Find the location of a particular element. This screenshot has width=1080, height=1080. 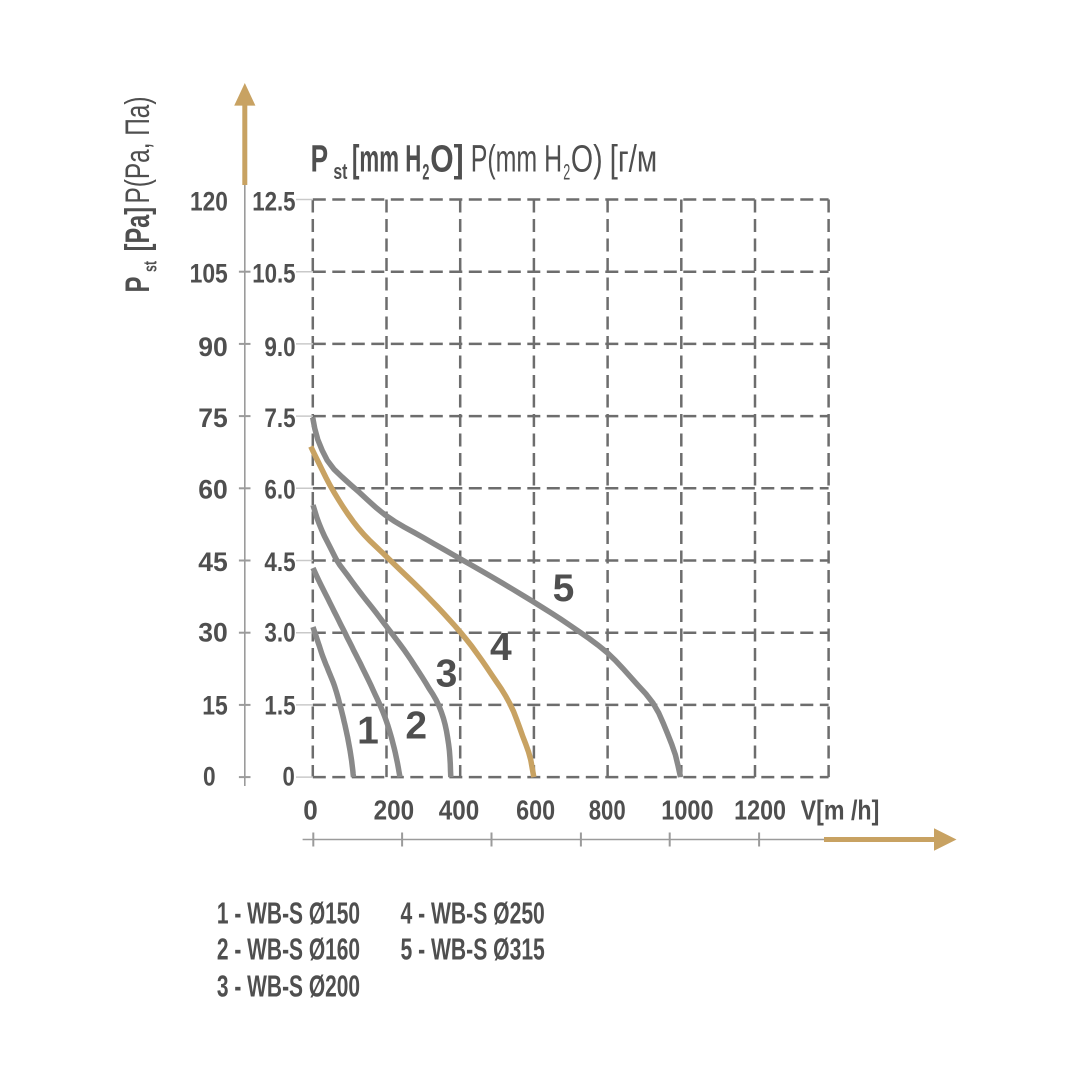

svg-text: 120 is located at coordinates (209, 202).